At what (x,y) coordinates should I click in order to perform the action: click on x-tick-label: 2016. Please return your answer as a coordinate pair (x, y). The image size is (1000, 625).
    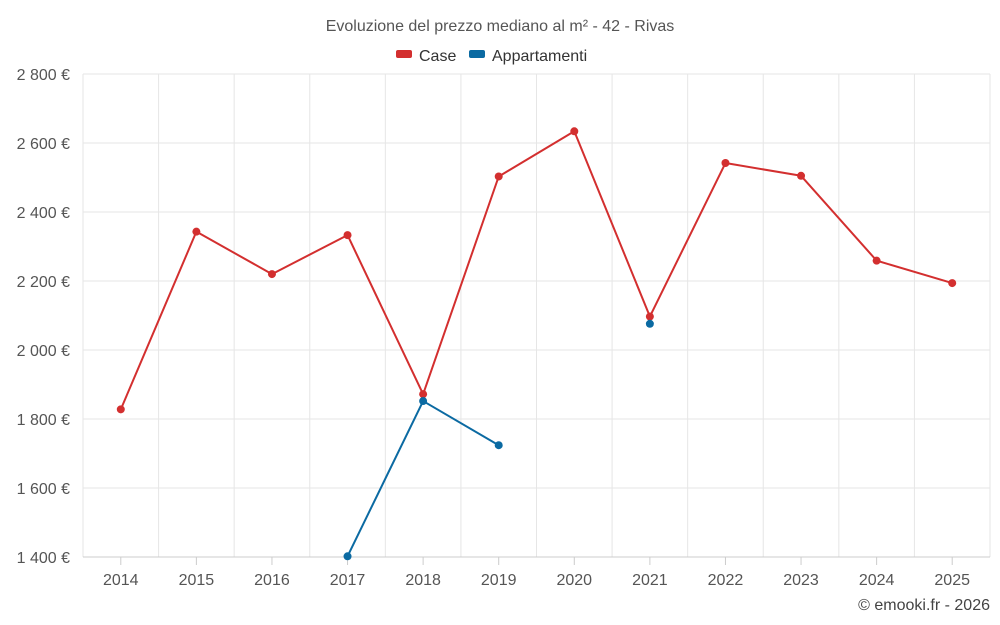
    Looking at the image, I should click on (272, 580).